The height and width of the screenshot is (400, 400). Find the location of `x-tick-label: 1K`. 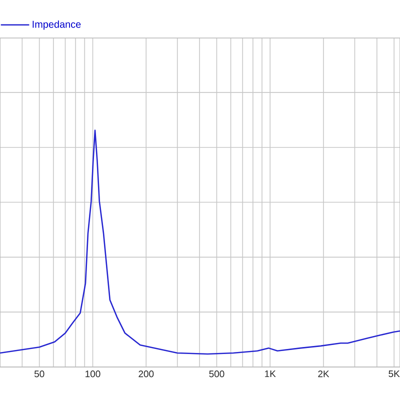

x-tick-label: 1K is located at coordinates (270, 374).